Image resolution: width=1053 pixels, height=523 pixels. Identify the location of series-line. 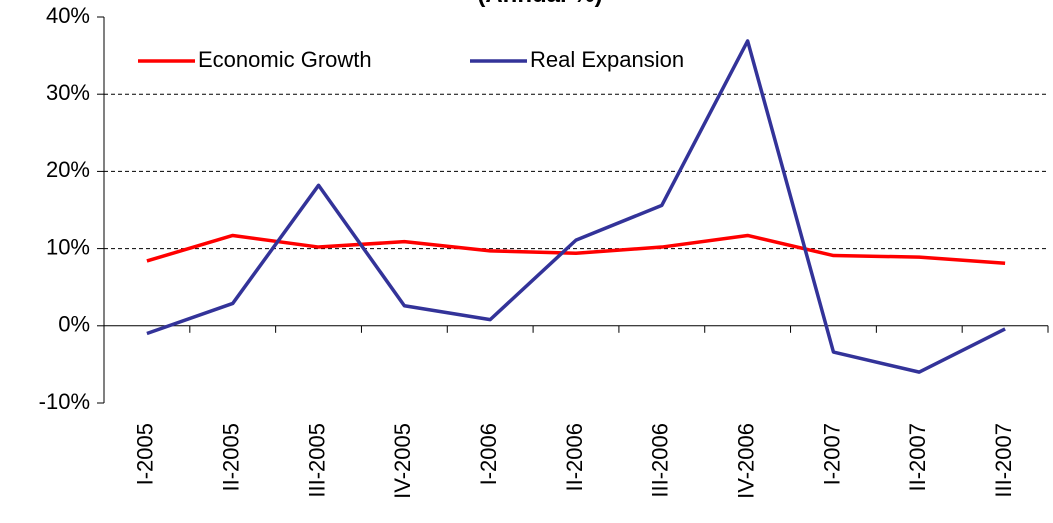
(576, 249).